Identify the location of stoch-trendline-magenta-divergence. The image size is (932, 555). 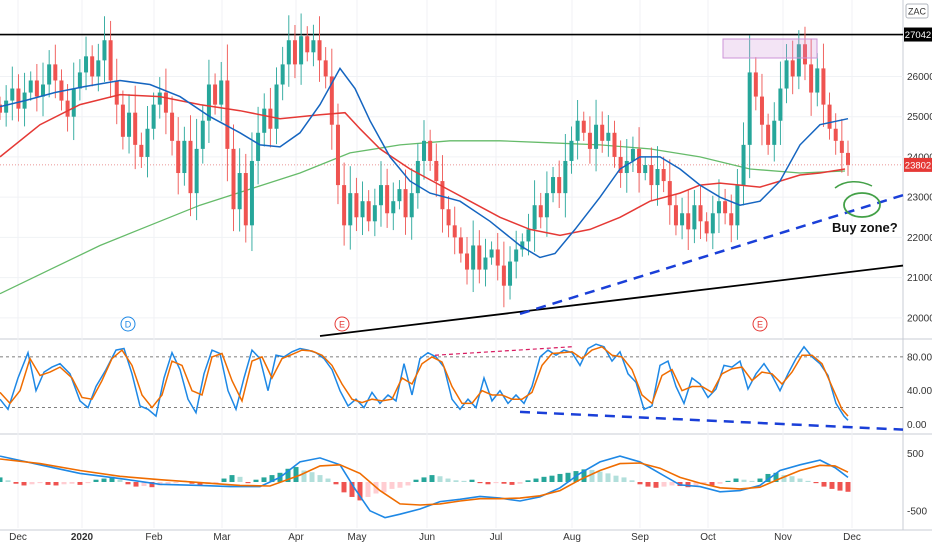
(503, 351).